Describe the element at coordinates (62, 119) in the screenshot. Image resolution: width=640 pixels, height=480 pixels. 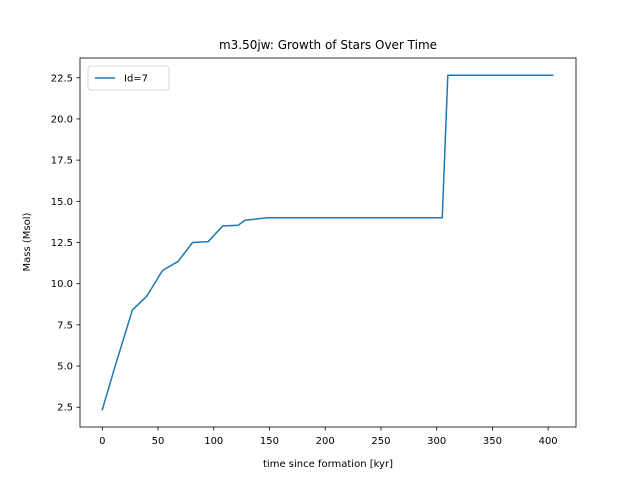
I see `y-tick-label: 20.0` at that location.